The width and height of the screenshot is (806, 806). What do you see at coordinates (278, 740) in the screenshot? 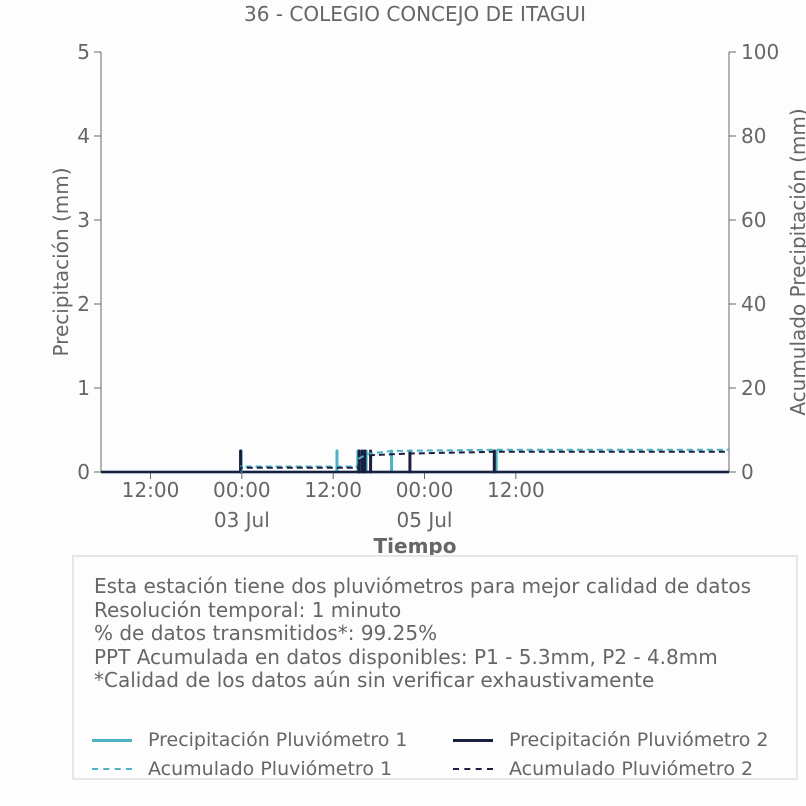
I see `legend-label-p1: Precipitación Pluviómetro 1` at bounding box center [278, 740].